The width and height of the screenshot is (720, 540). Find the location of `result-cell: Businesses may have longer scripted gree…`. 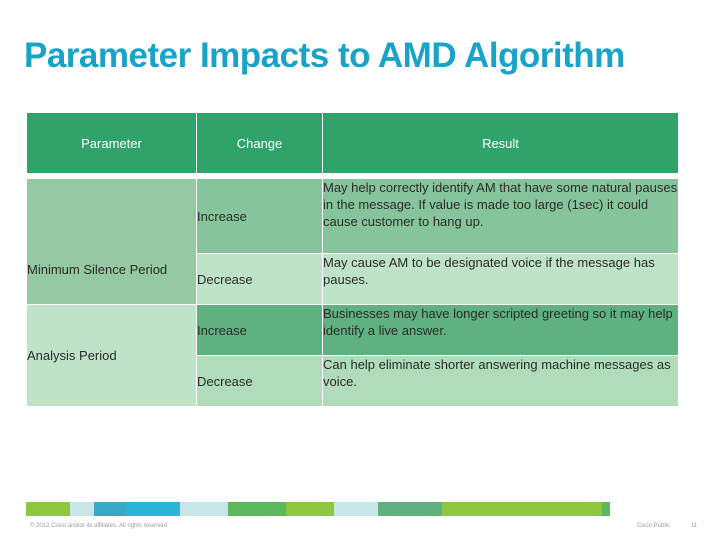

result-cell: Businesses may have longer scripted gree… is located at coordinates (500, 330).